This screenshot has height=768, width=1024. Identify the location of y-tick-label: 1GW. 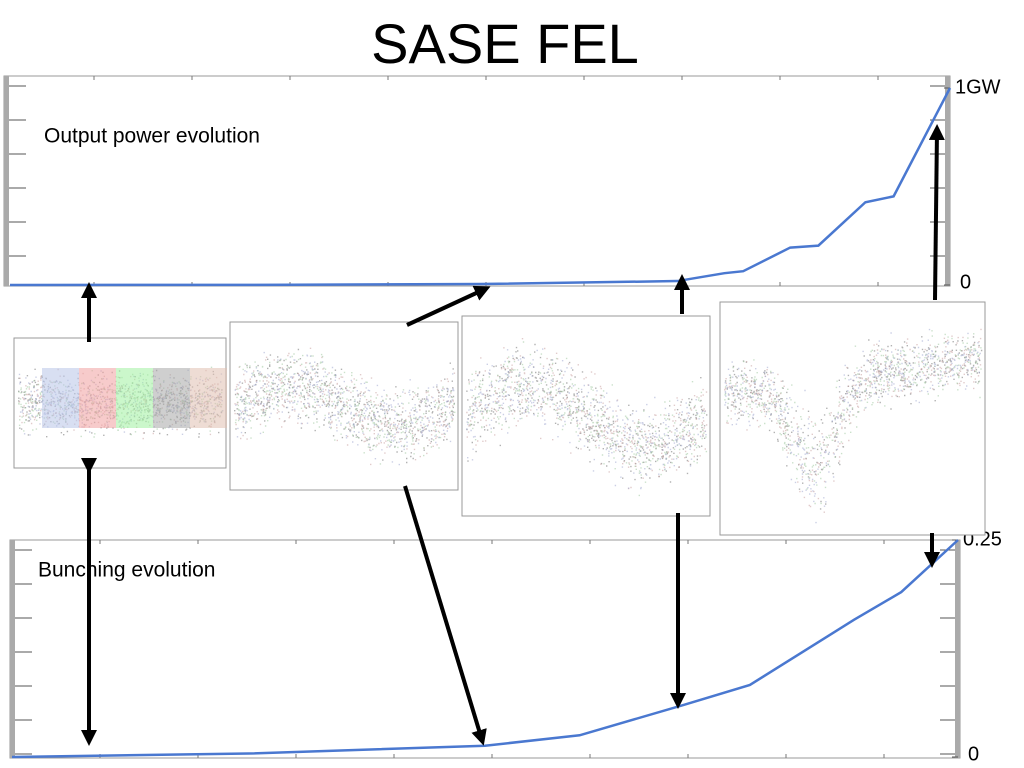
(978, 87).